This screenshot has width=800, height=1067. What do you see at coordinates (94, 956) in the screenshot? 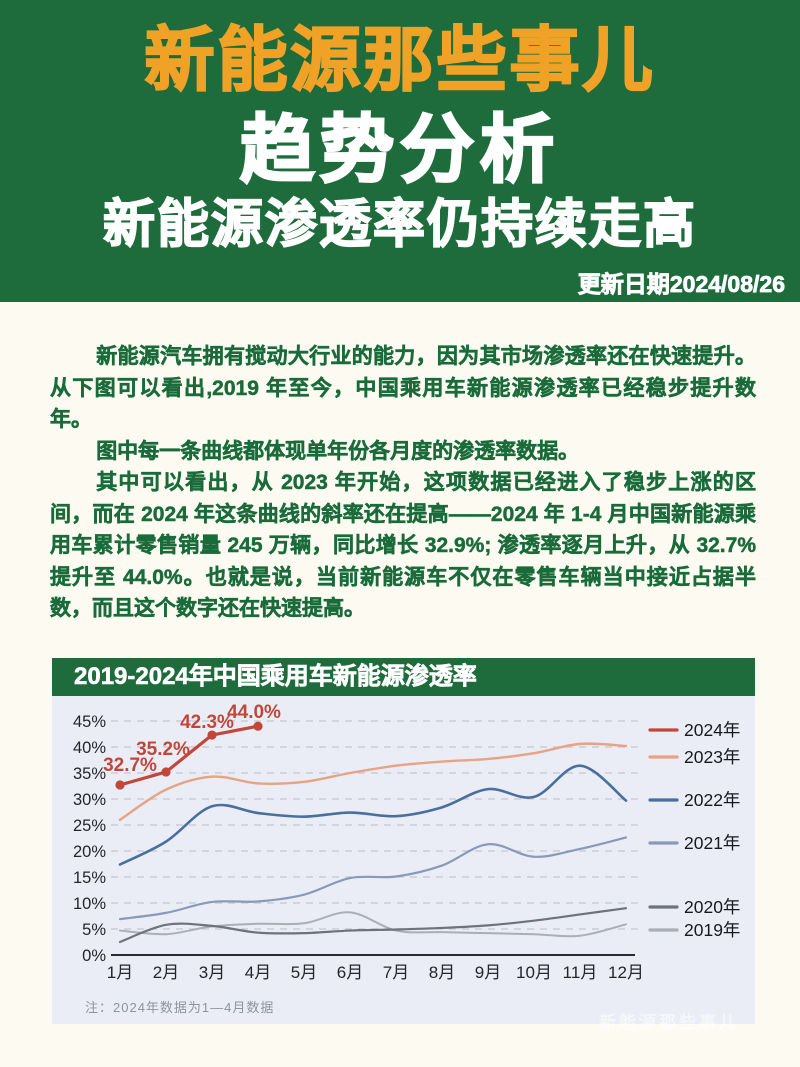
I see `svg-text: 0%` at bounding box center [94, 956].